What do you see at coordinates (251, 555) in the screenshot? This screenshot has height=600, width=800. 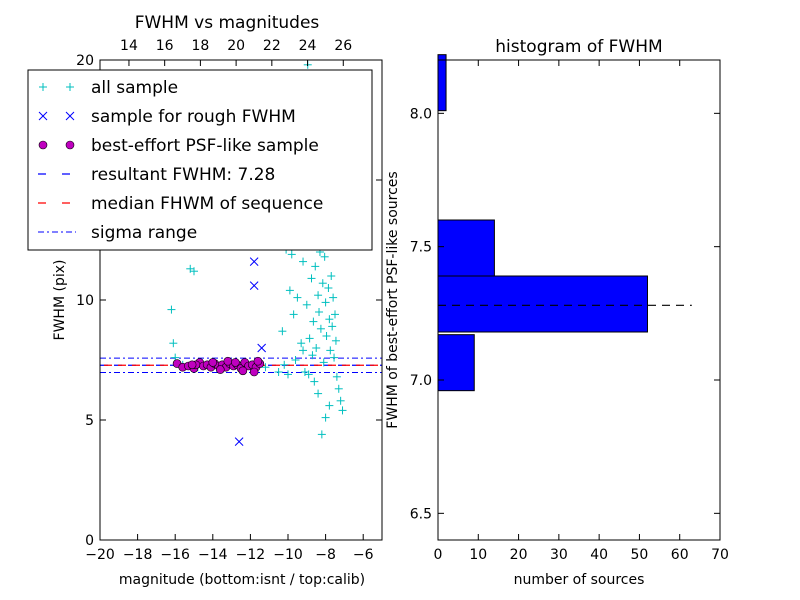 I see `x-tick-label: −12` at bounding box center [251, 555].